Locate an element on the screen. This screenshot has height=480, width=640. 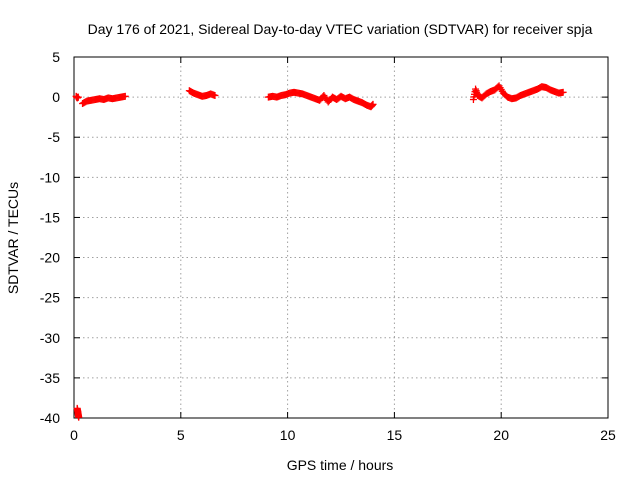
y-tick-label: -40 is located at coordinates (50, 418).